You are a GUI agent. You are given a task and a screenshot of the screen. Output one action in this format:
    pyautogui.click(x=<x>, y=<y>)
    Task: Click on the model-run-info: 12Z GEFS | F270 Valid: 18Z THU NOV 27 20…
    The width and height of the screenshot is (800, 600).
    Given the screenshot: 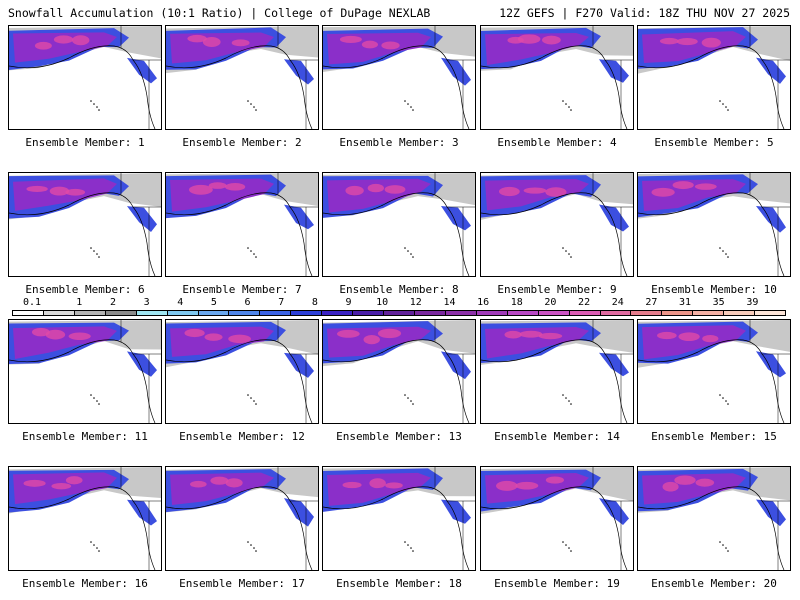 What is the action you would take?
    pyautogui.click(x=644, y=13)
    